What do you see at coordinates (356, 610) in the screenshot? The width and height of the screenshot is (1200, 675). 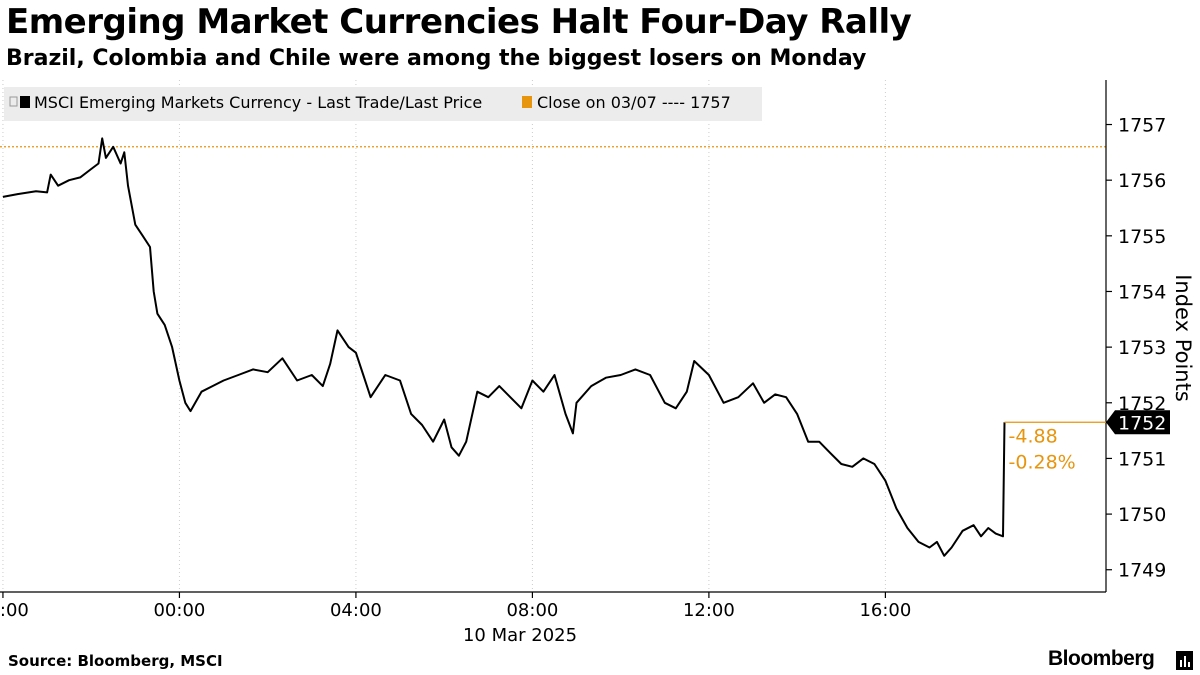 I see `x-tick-label-2: 04:00` at bounding box center [356, 610].